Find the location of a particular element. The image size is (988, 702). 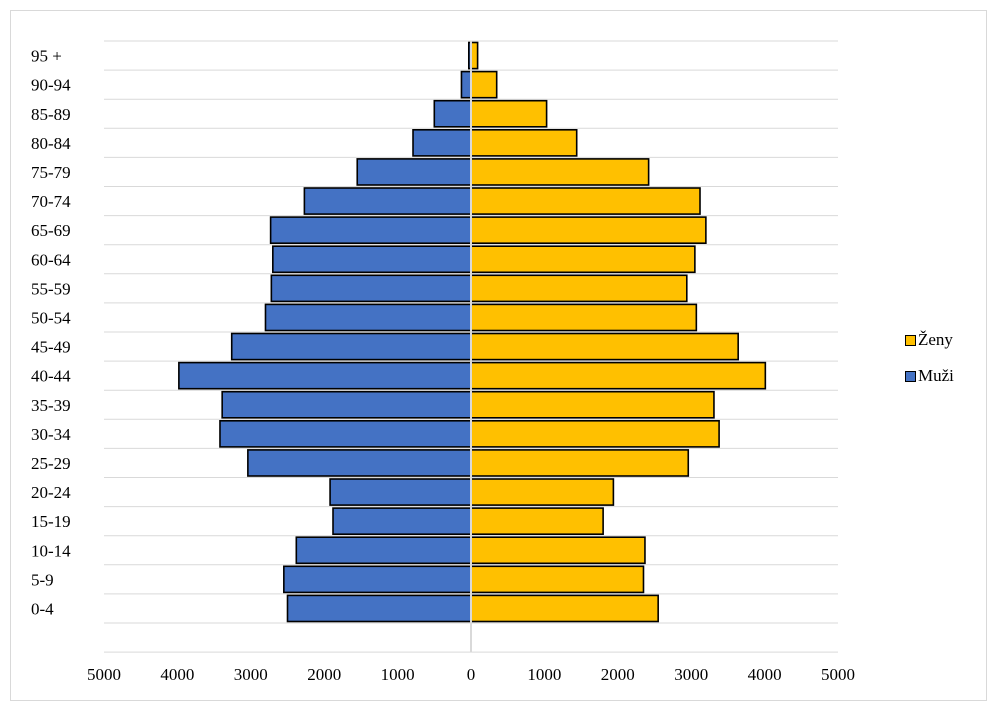

age-label: 55-59 is located at coordinates (51, 288).